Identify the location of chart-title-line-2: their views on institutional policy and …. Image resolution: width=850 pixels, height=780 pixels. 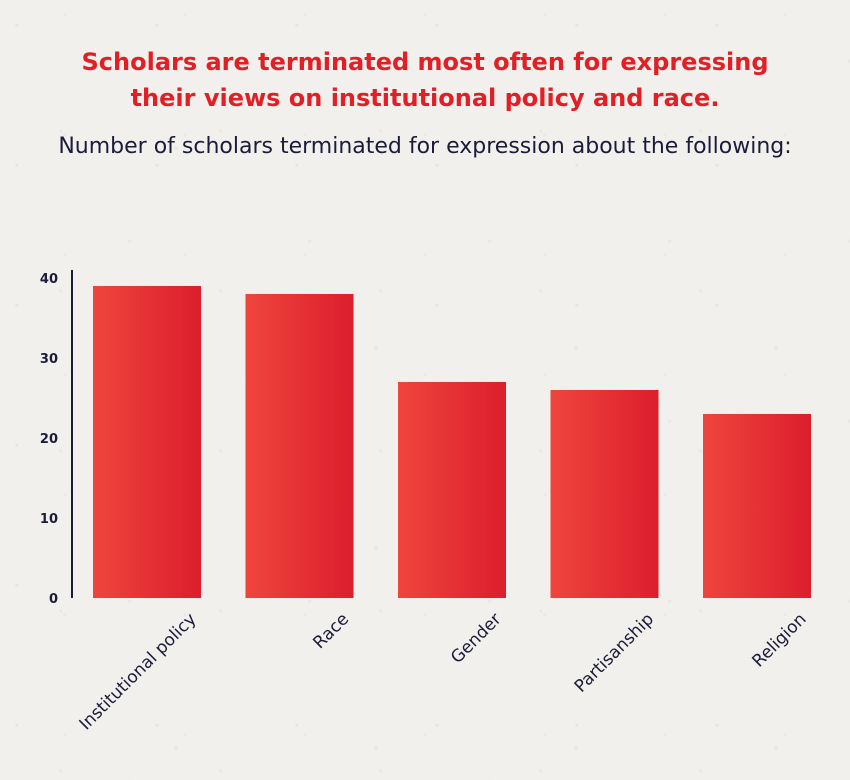
(425, 98).